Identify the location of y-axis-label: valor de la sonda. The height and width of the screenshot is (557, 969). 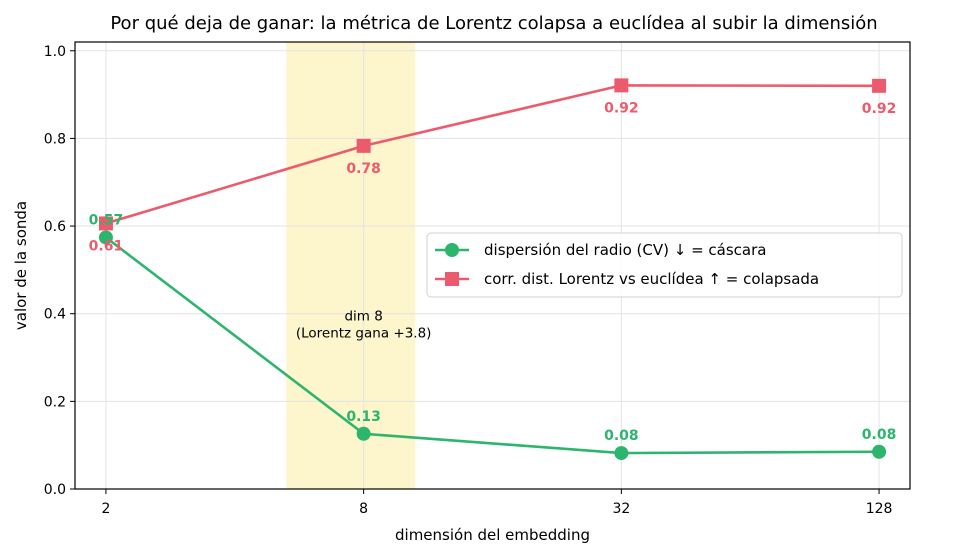
(21, 265).